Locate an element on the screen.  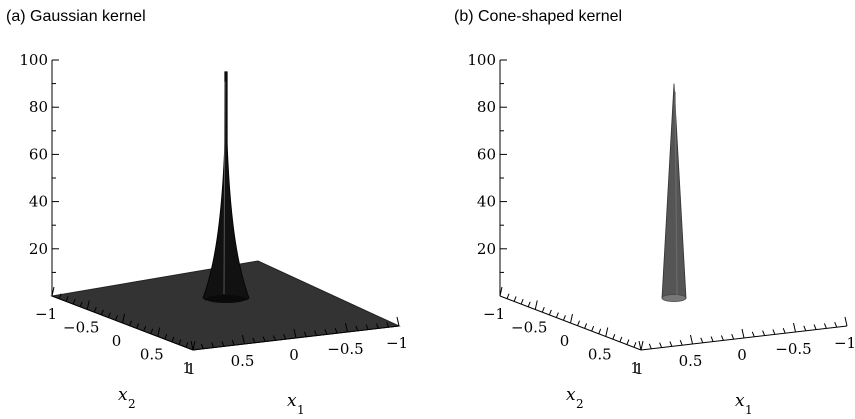
z-tick-label: 80 is located at coordinates (486, 107).